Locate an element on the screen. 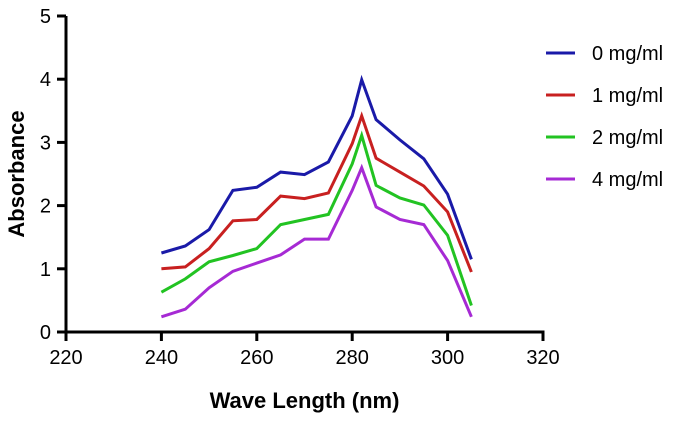  legend-label: 4 mg/ml is located at coordinates (627, 180).